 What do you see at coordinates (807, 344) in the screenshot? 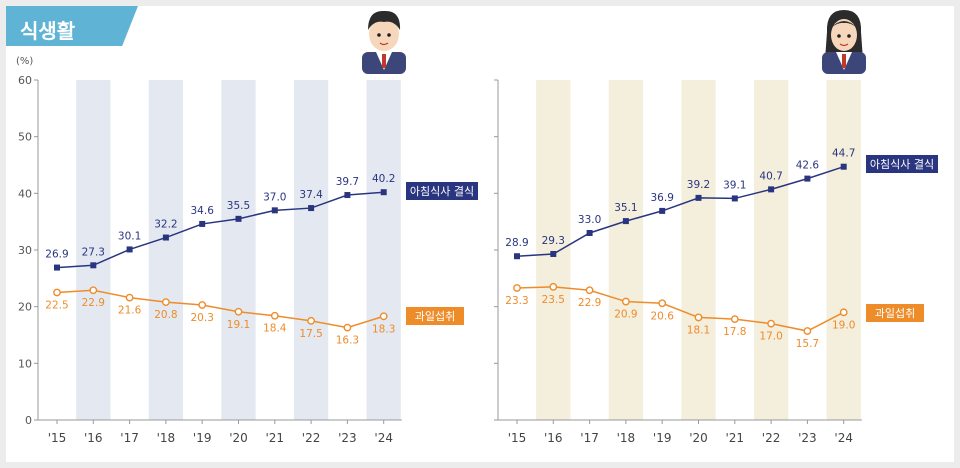
I see `data-label-girls-1-8: 15.7` at bounding box center [807, 344].